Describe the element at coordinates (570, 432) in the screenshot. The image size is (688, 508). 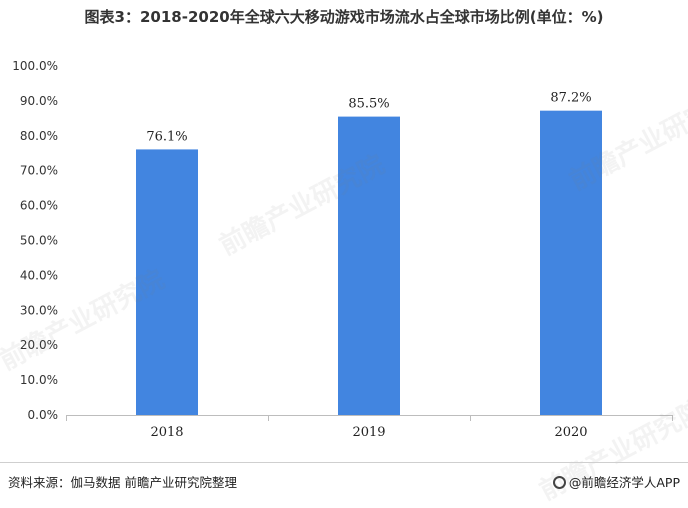
I see `x-tick-label: 2020` at that location.